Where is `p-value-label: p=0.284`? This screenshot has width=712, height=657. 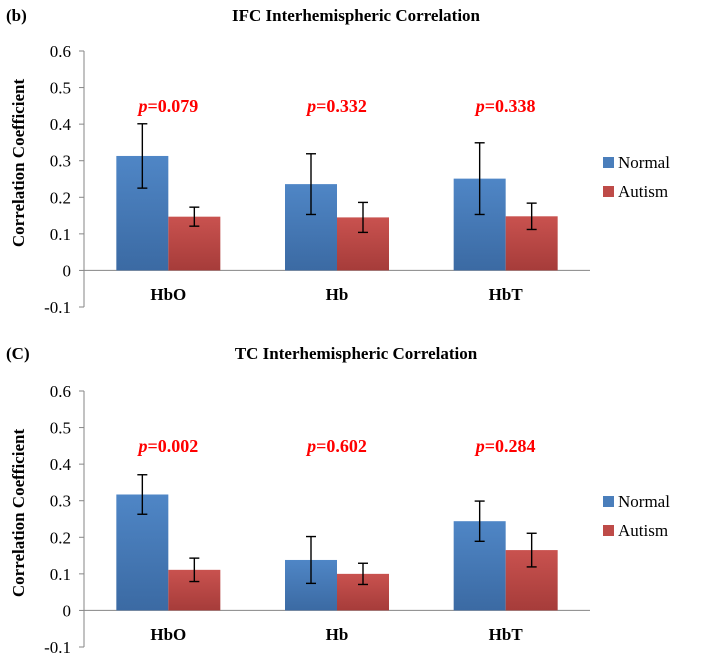
p-value-label: p=0.284 is located at coordinates (505, 446).